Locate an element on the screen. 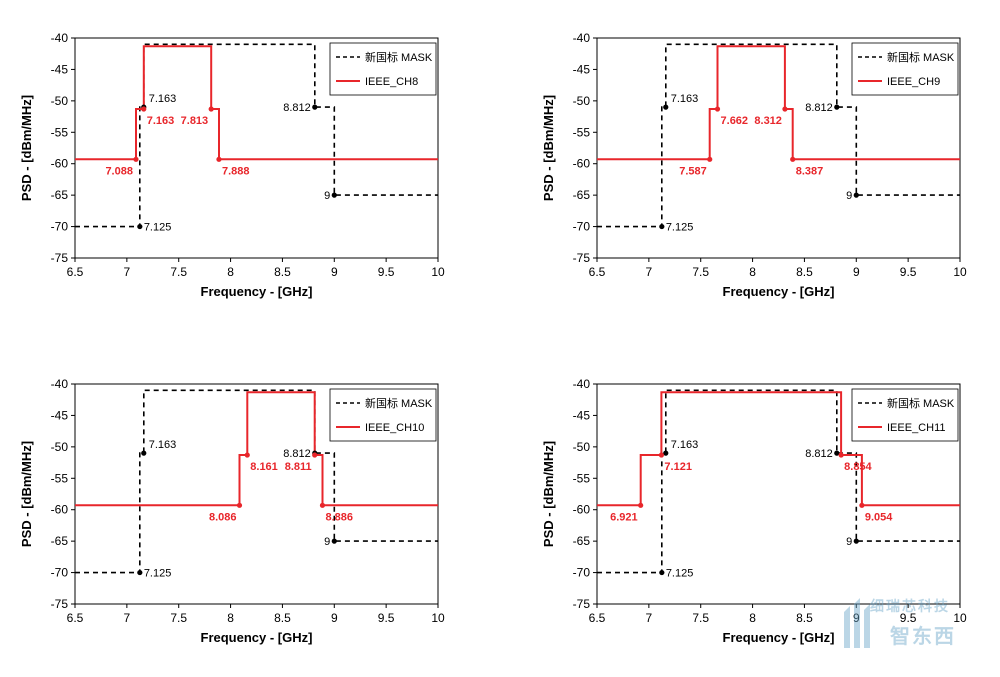 The width and height of the screenshot is (1000, 677). ieee-point-label: 7.121 is located at coordinates (678, 467).